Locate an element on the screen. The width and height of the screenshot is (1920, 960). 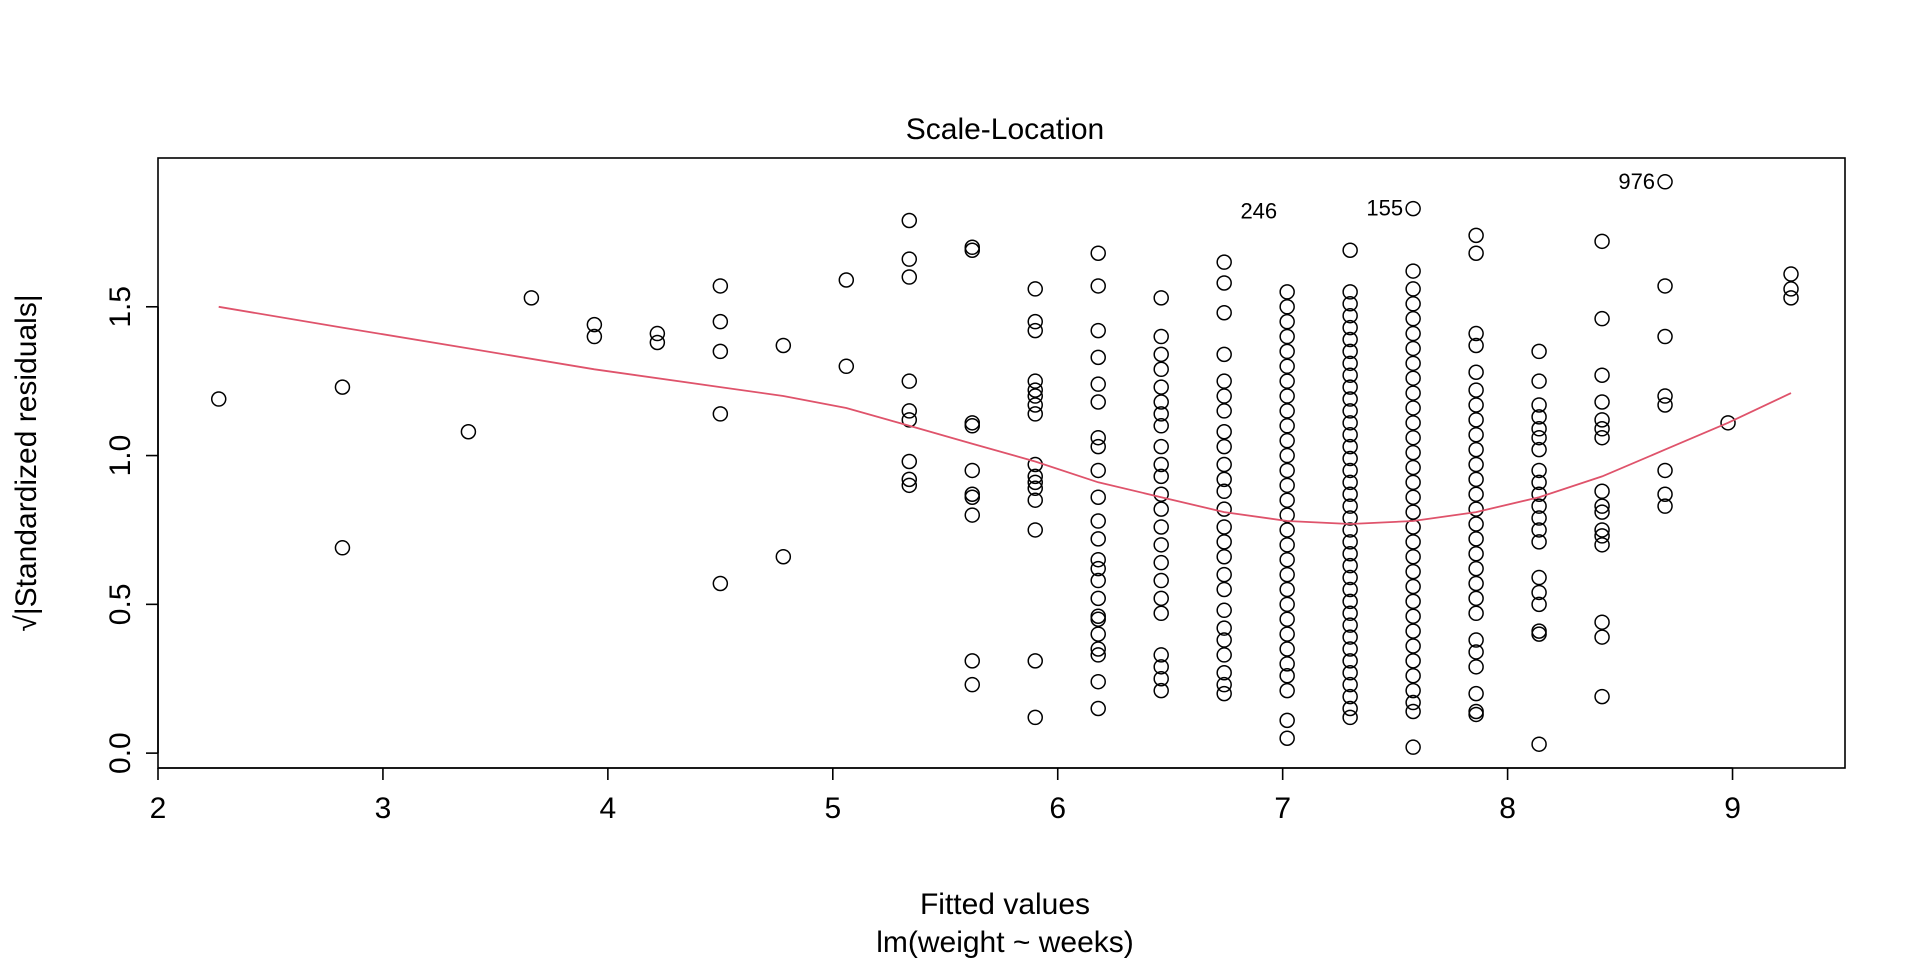
x-tick-label: 9 is located at coordinates (1732, 808).